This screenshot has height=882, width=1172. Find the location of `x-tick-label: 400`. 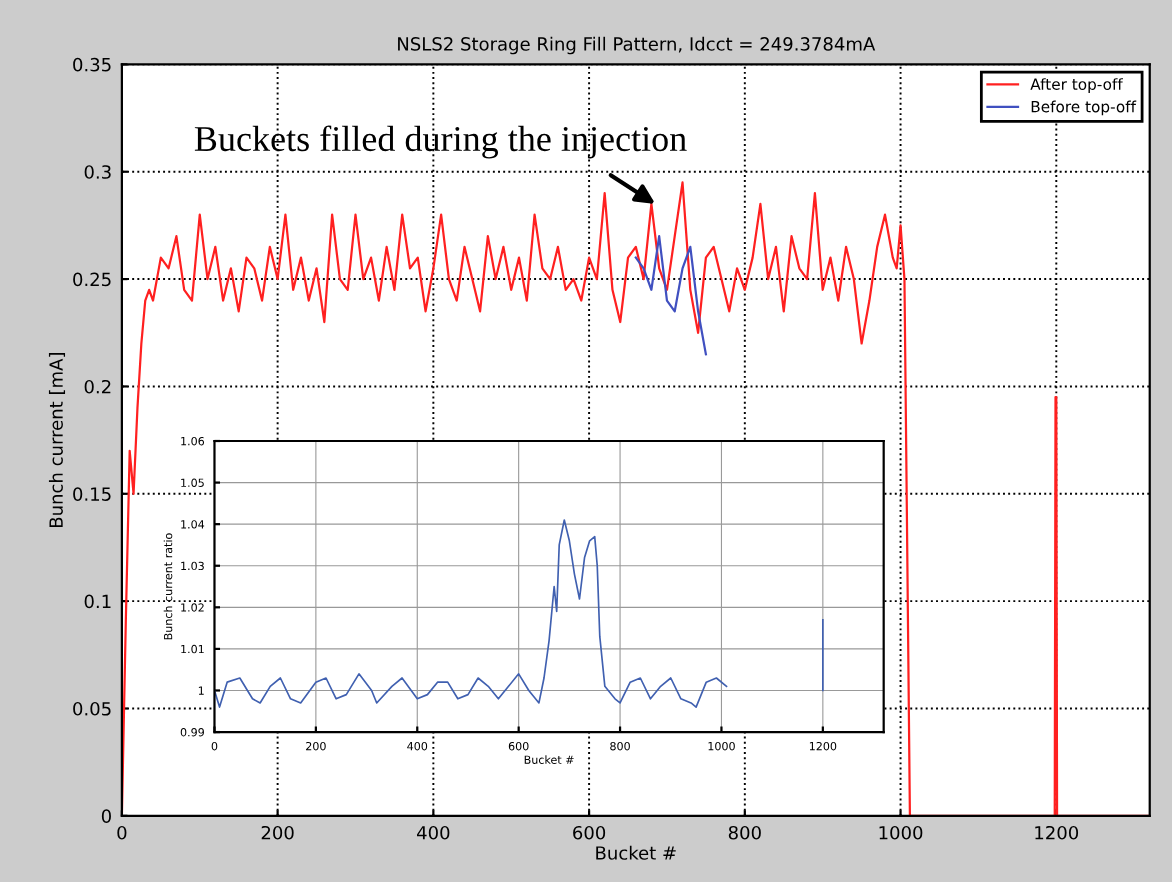

x-tick-label: 400 is located at coordinates (433, 832).